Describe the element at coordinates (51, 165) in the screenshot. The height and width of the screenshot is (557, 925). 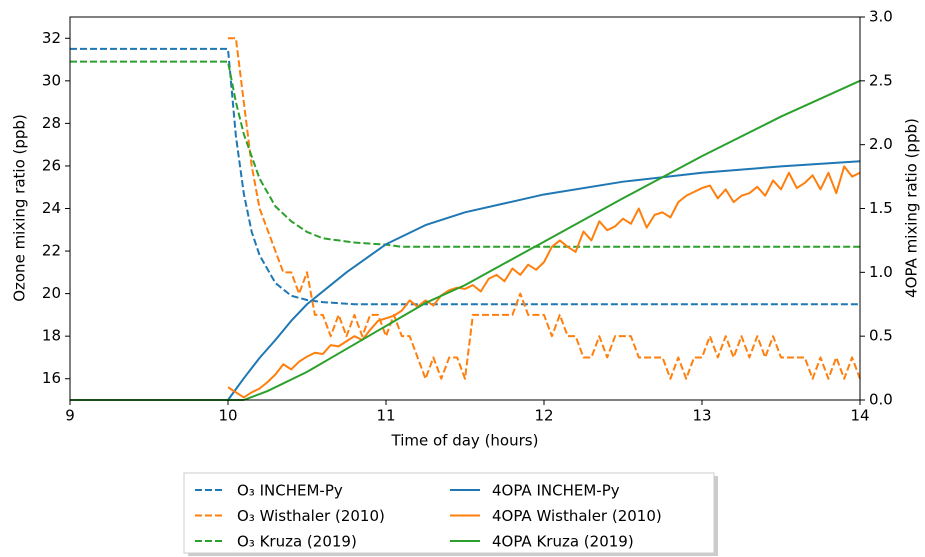
I see `y-tick-label: 26` at that location.